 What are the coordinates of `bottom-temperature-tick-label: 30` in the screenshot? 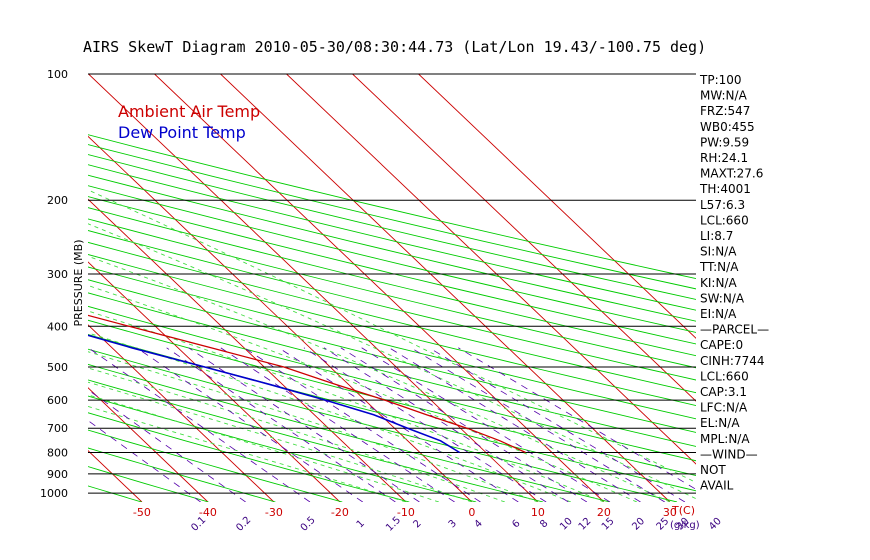 It's located at (670, 512).